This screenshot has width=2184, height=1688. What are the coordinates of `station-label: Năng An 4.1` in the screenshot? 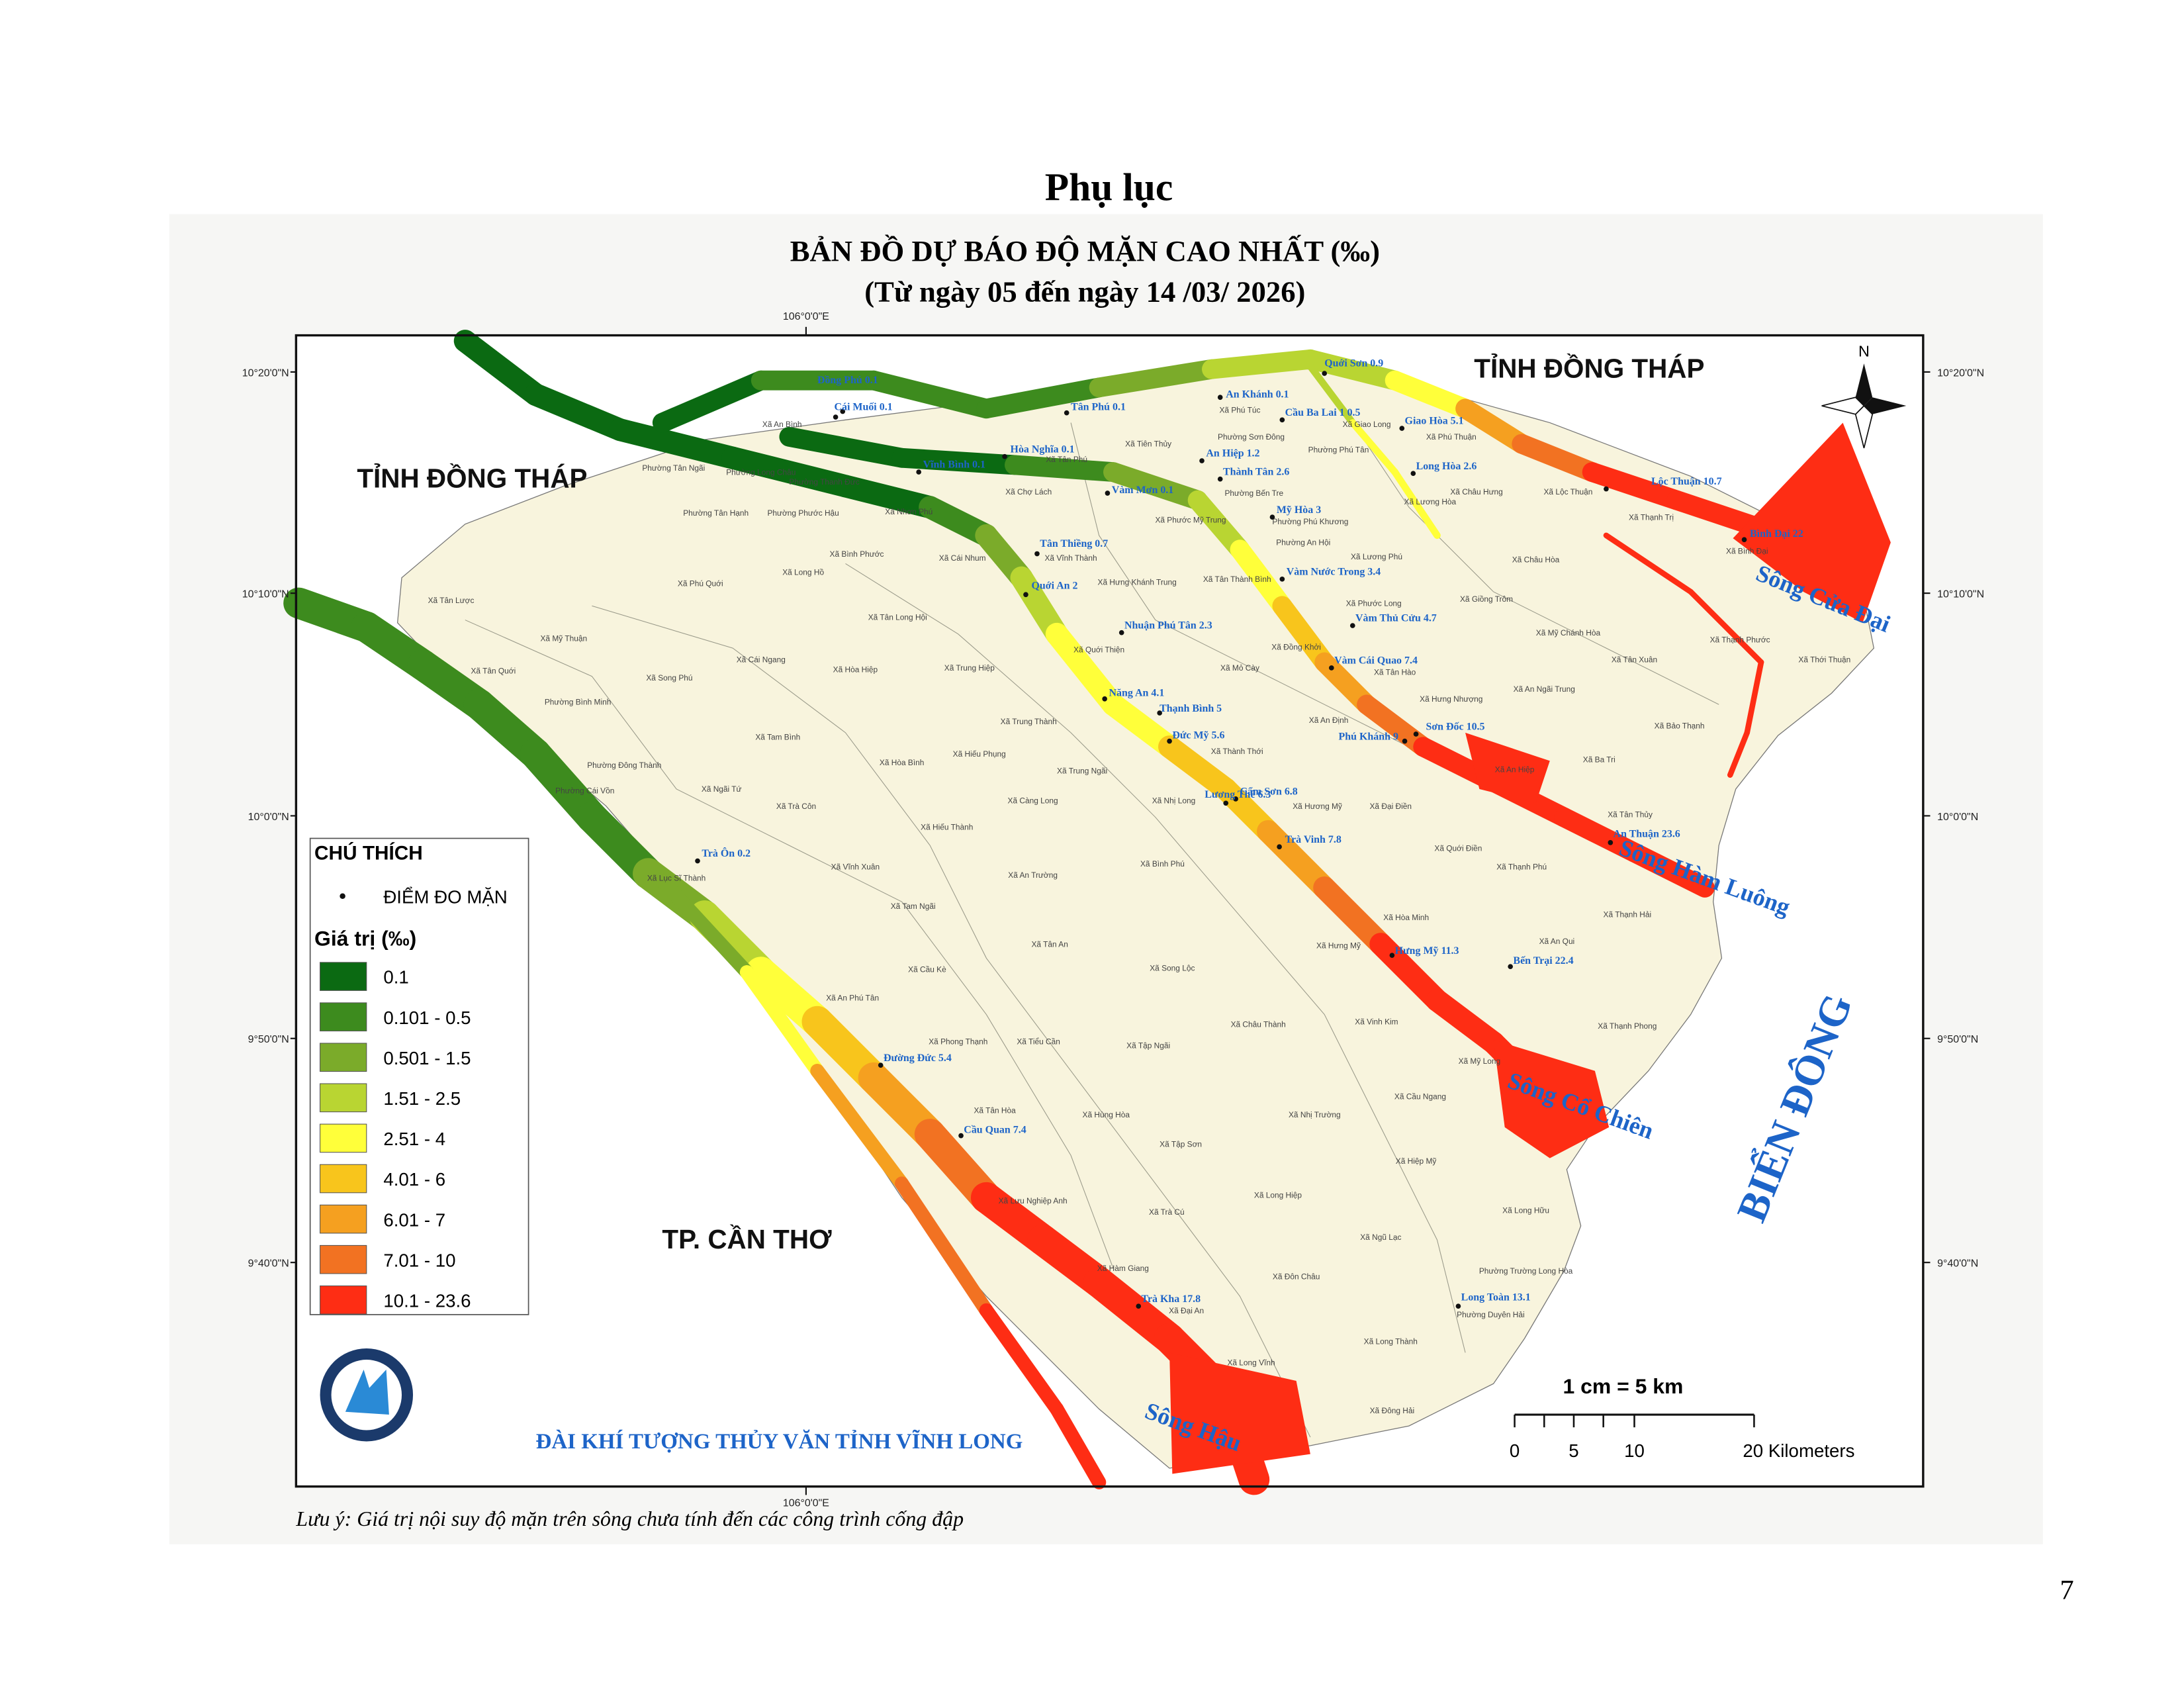 It's located at (1137, 693).